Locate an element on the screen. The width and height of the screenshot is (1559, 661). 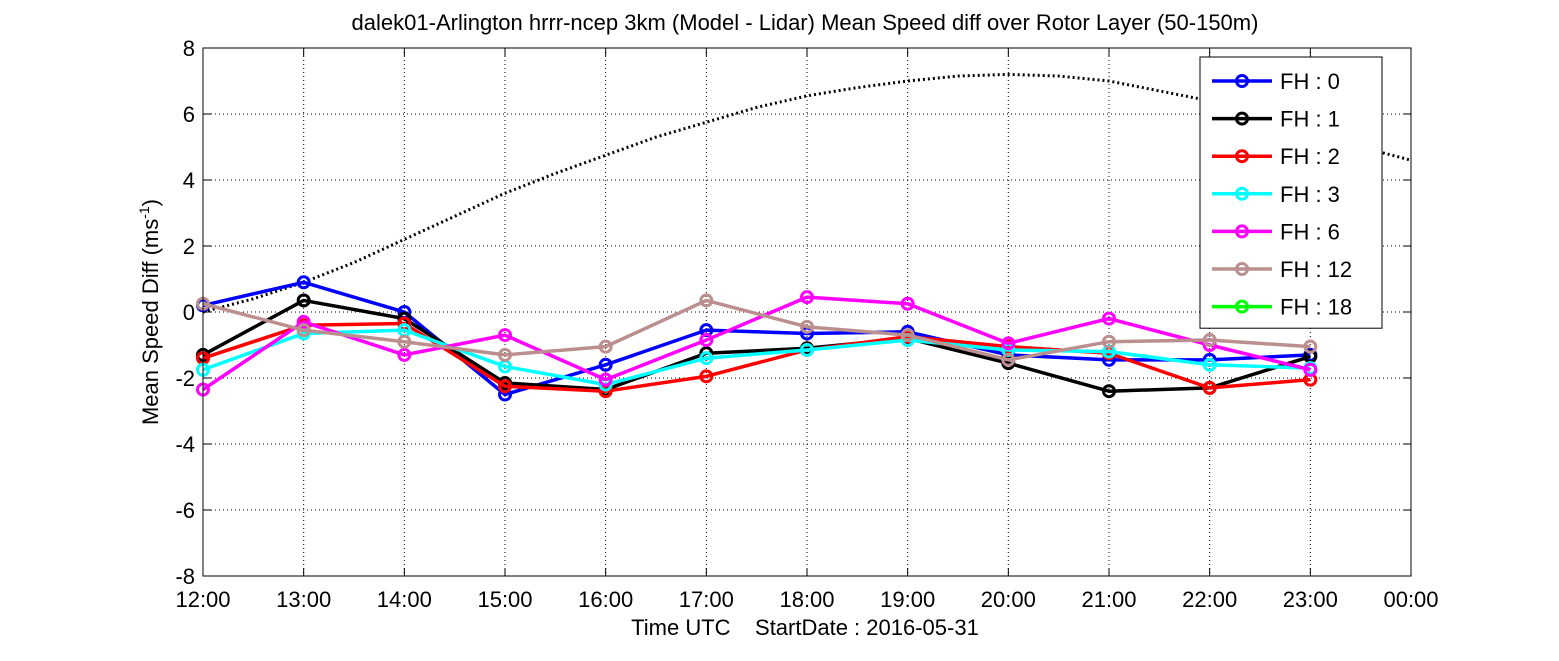
legend-label: FH : 18 is located at coordinates (1316, 307).